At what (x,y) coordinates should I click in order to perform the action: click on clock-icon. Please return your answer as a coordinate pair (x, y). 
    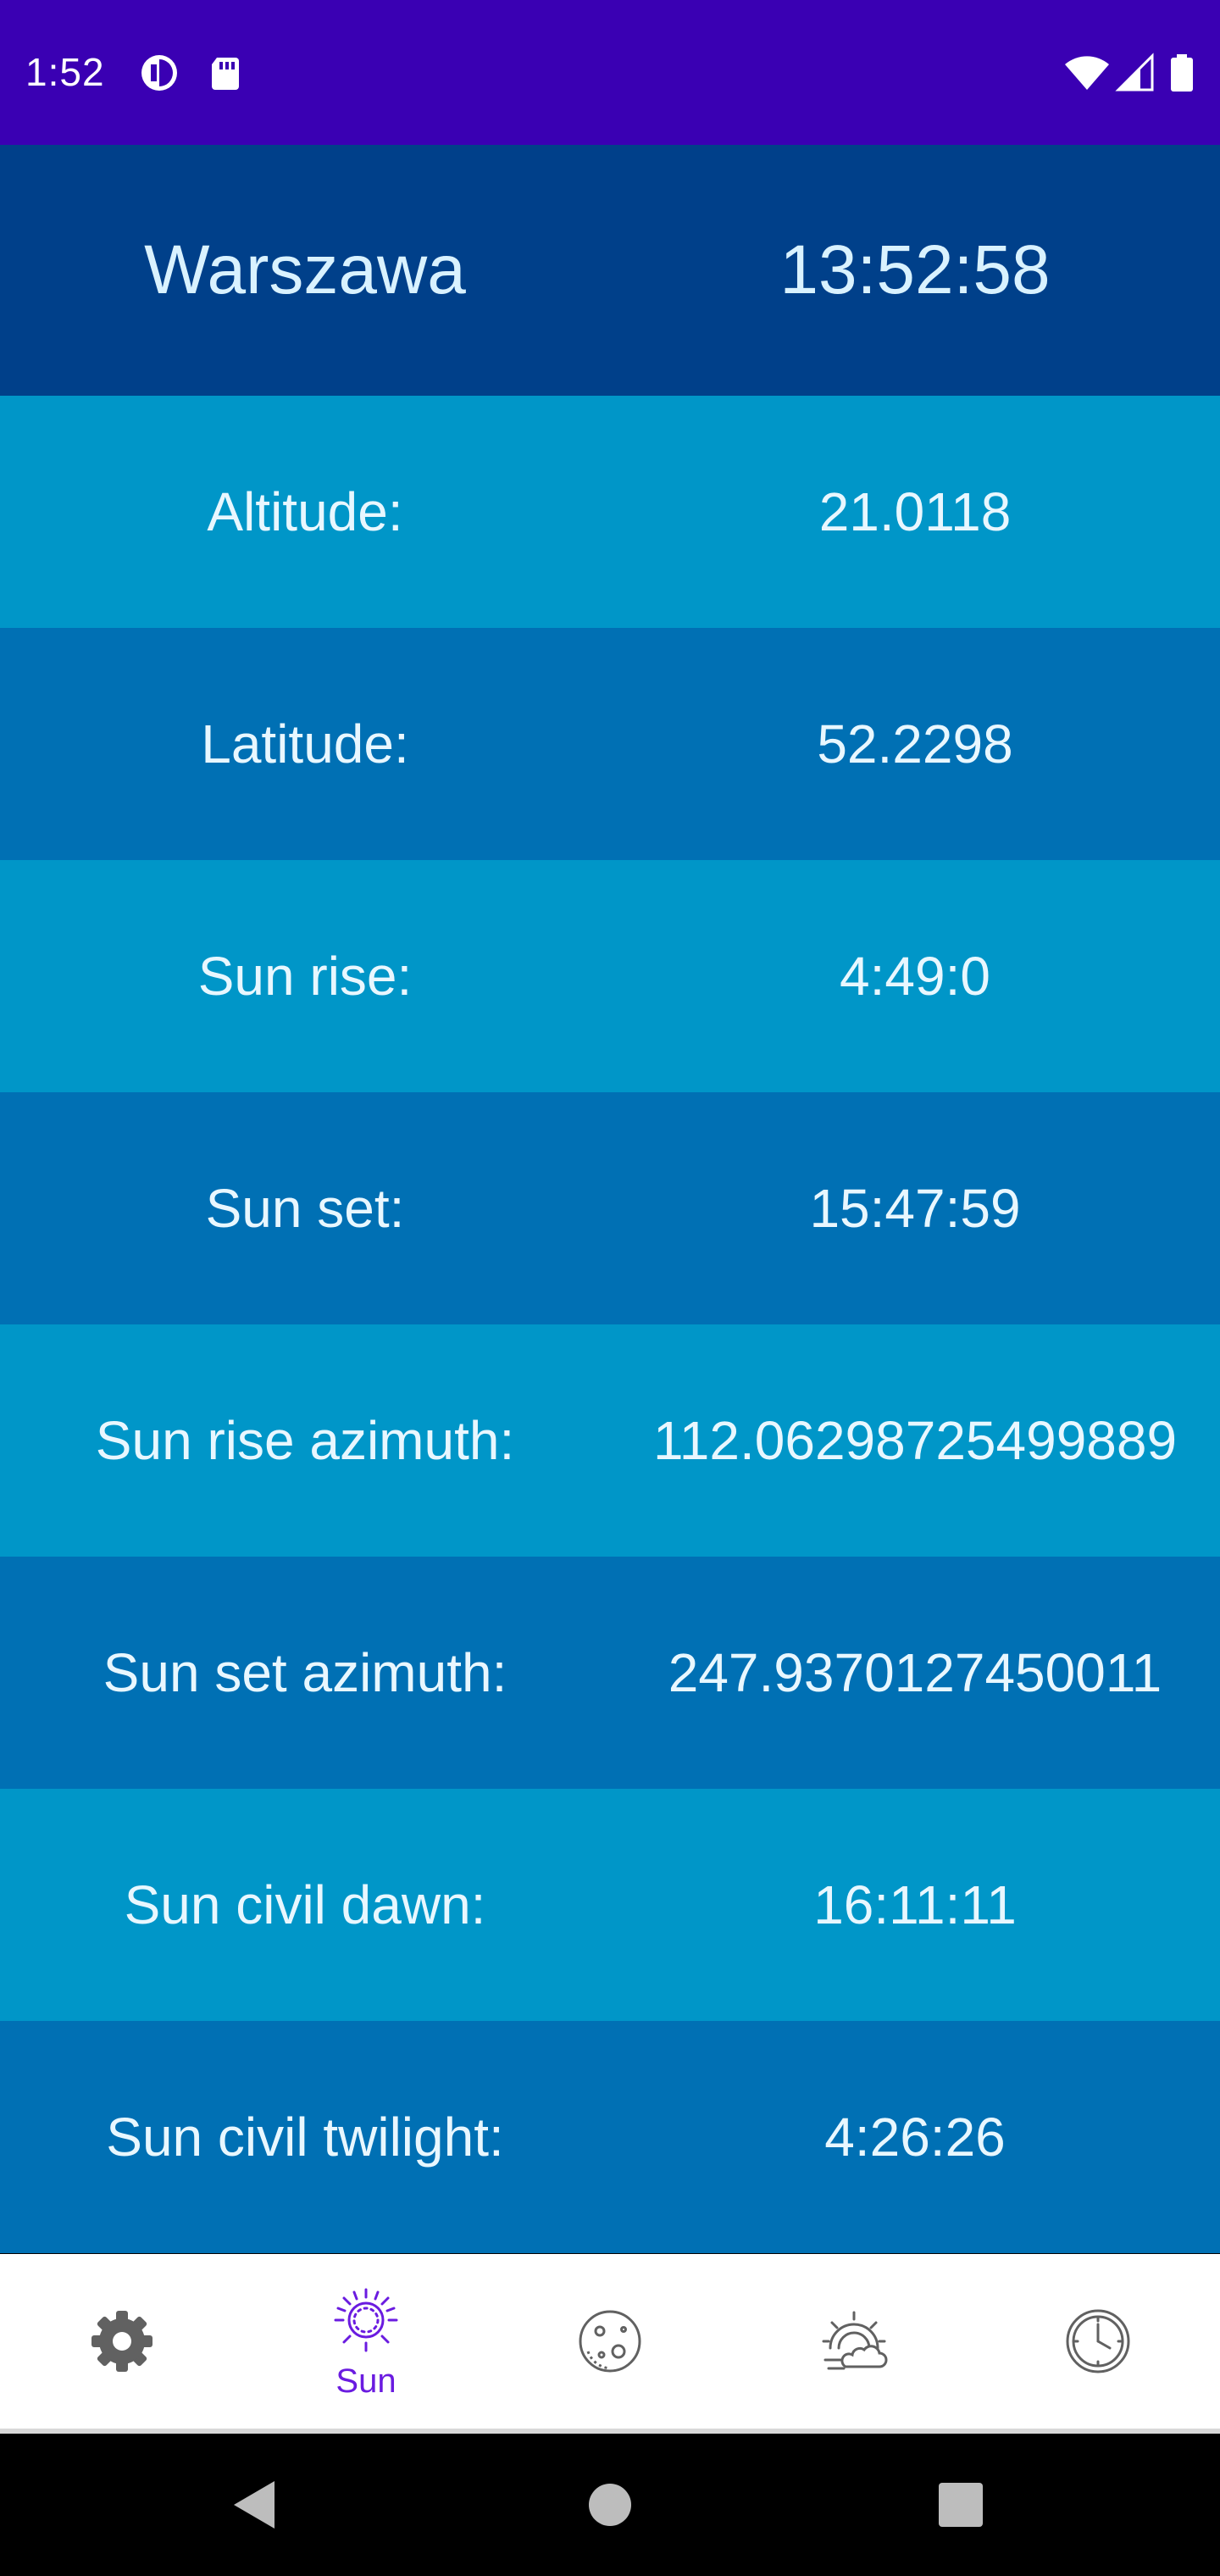
    Looking at the image, I should click on (1098, 2341).